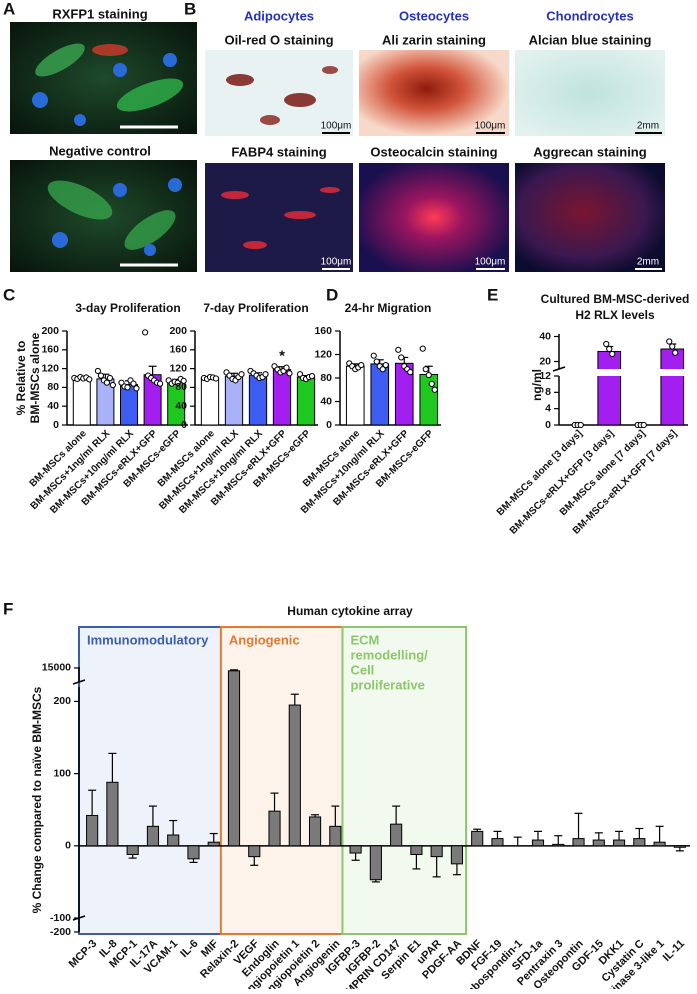 This screenshot has height=994, width=697. What do you see at coordinates (545, 376) in the screenshot?
I see `y-tick-label: 12` at bounding box center [545, 376].